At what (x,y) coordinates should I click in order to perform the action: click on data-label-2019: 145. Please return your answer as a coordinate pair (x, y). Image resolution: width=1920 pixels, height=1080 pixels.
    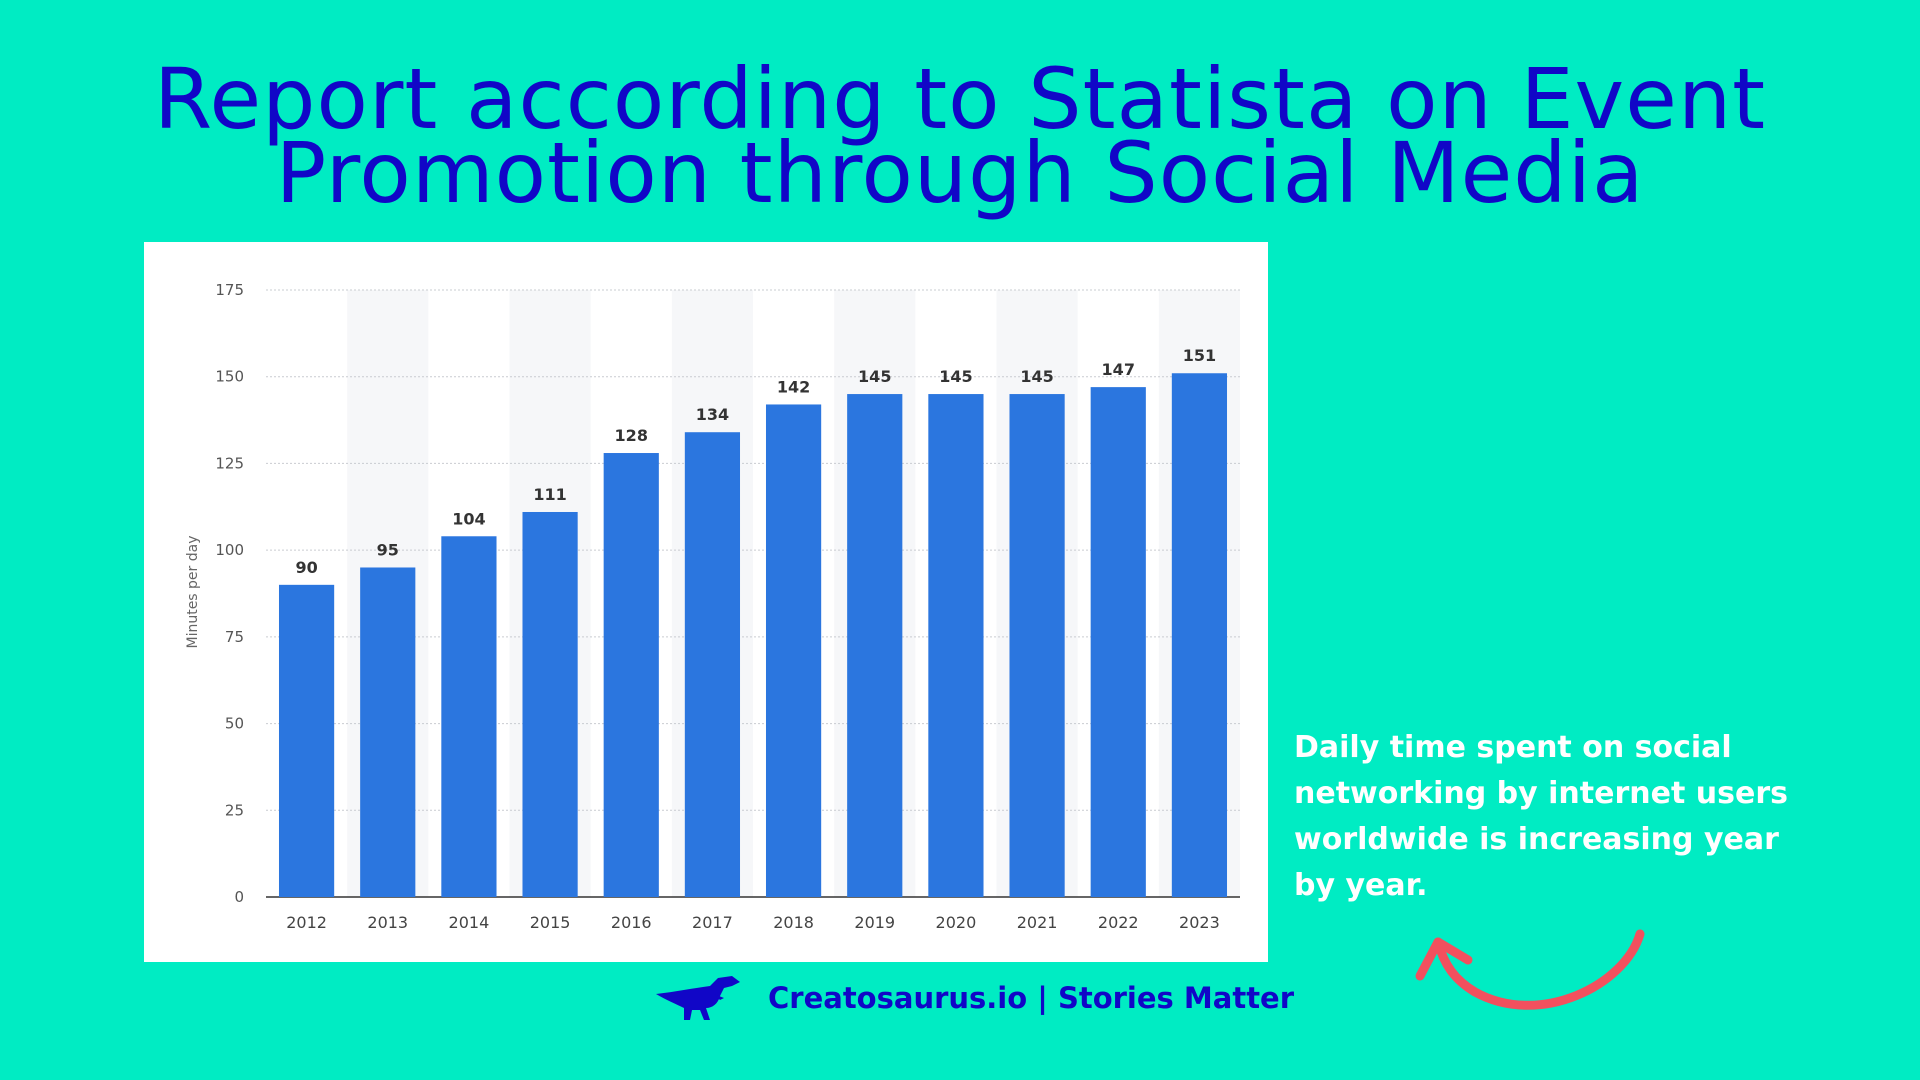
    Looking at the image, I should click on (874, 376).